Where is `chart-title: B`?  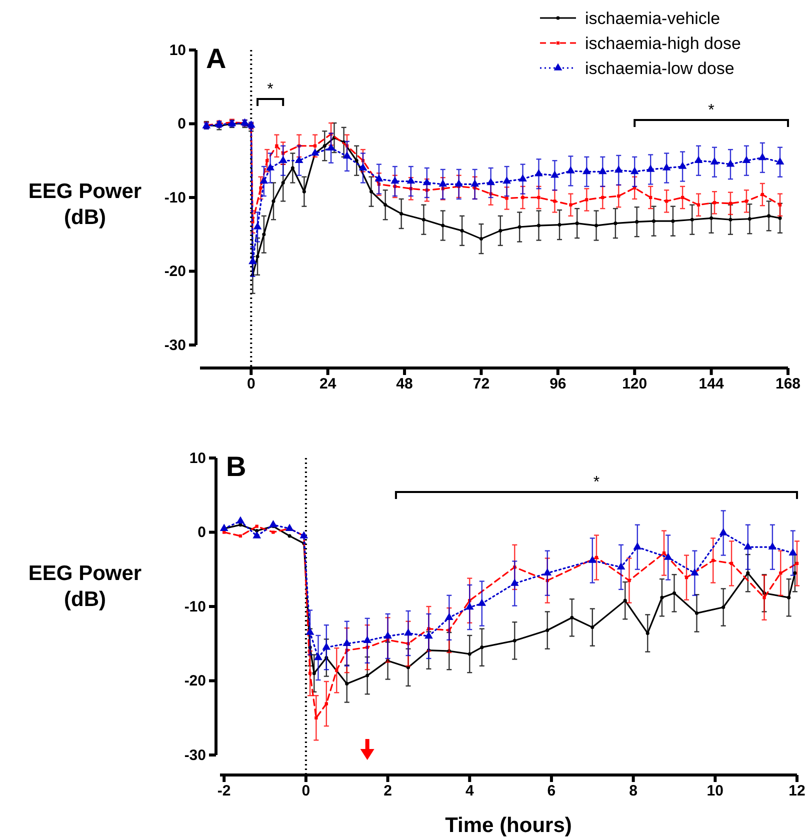
chart-title: B is located at coordinates (236, 466).